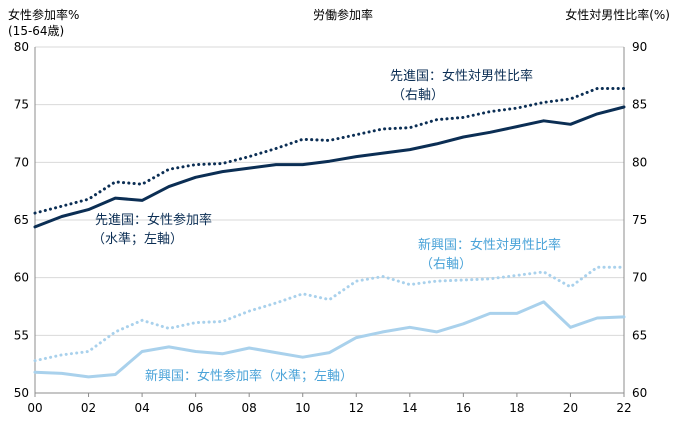 The width and height of the screenshot is (681, 424). Describe the element at coordinates (21, 393) in the screenshot. I see `left-tick-label: 50` at that location.